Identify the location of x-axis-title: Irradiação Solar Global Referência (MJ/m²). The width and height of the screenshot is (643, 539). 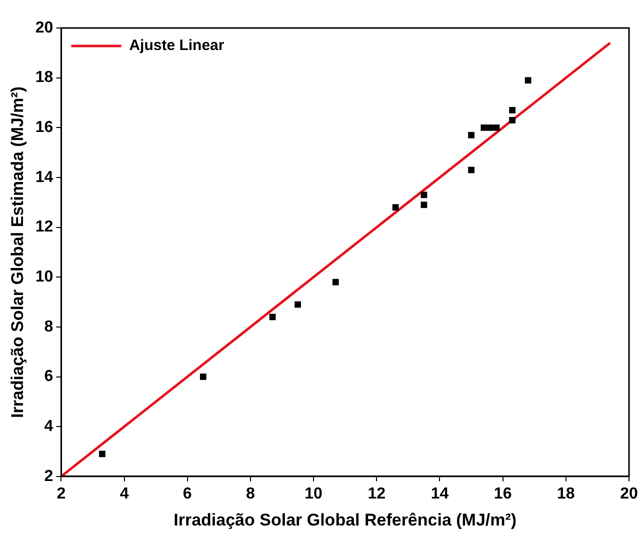
(345, 520).